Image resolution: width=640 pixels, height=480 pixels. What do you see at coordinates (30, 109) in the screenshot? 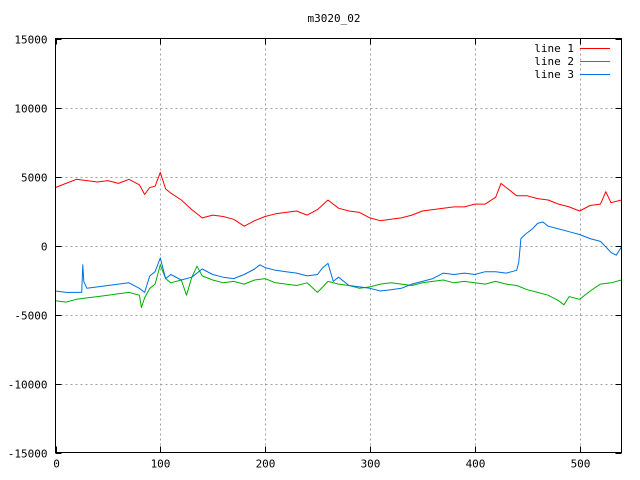
I see `y-tick-label: 10000` at bounding box center [30, 109].